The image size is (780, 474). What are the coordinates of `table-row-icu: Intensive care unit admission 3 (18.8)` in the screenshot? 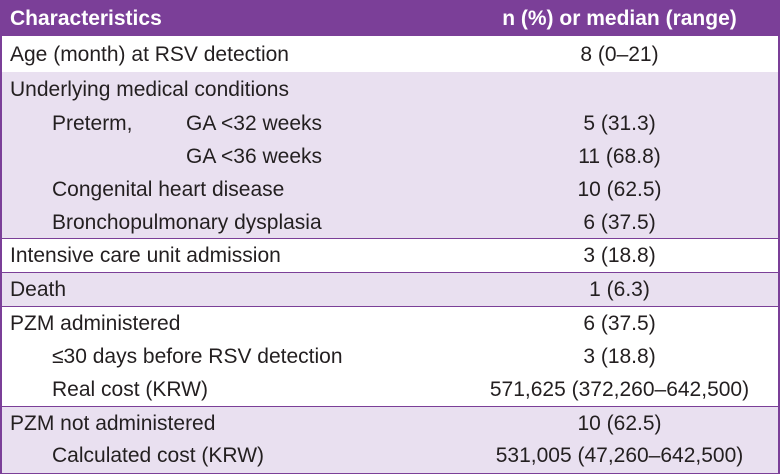 It's located at (390, 255).